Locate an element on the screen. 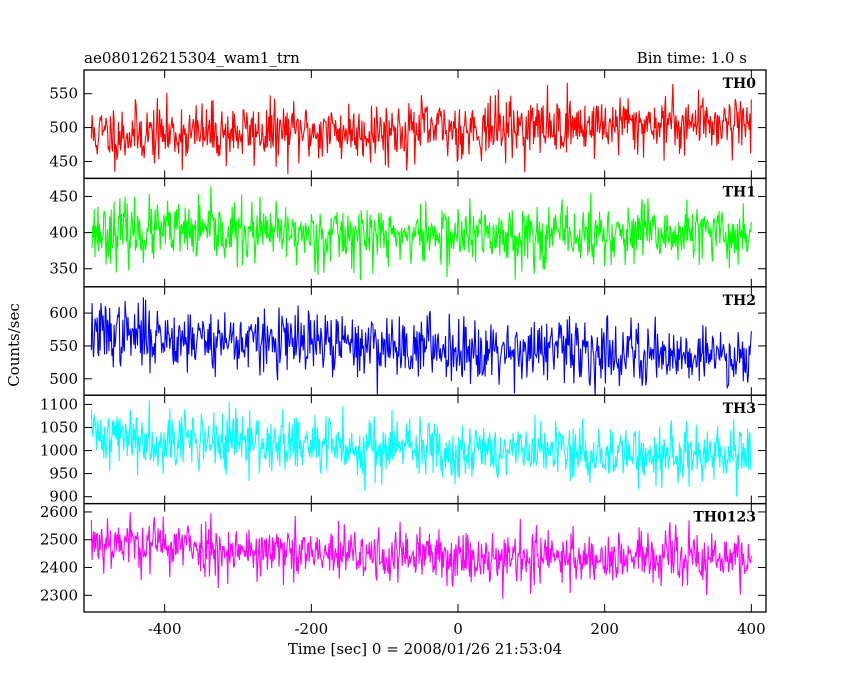  series-line-th3 is located at coordinates (421, 448).